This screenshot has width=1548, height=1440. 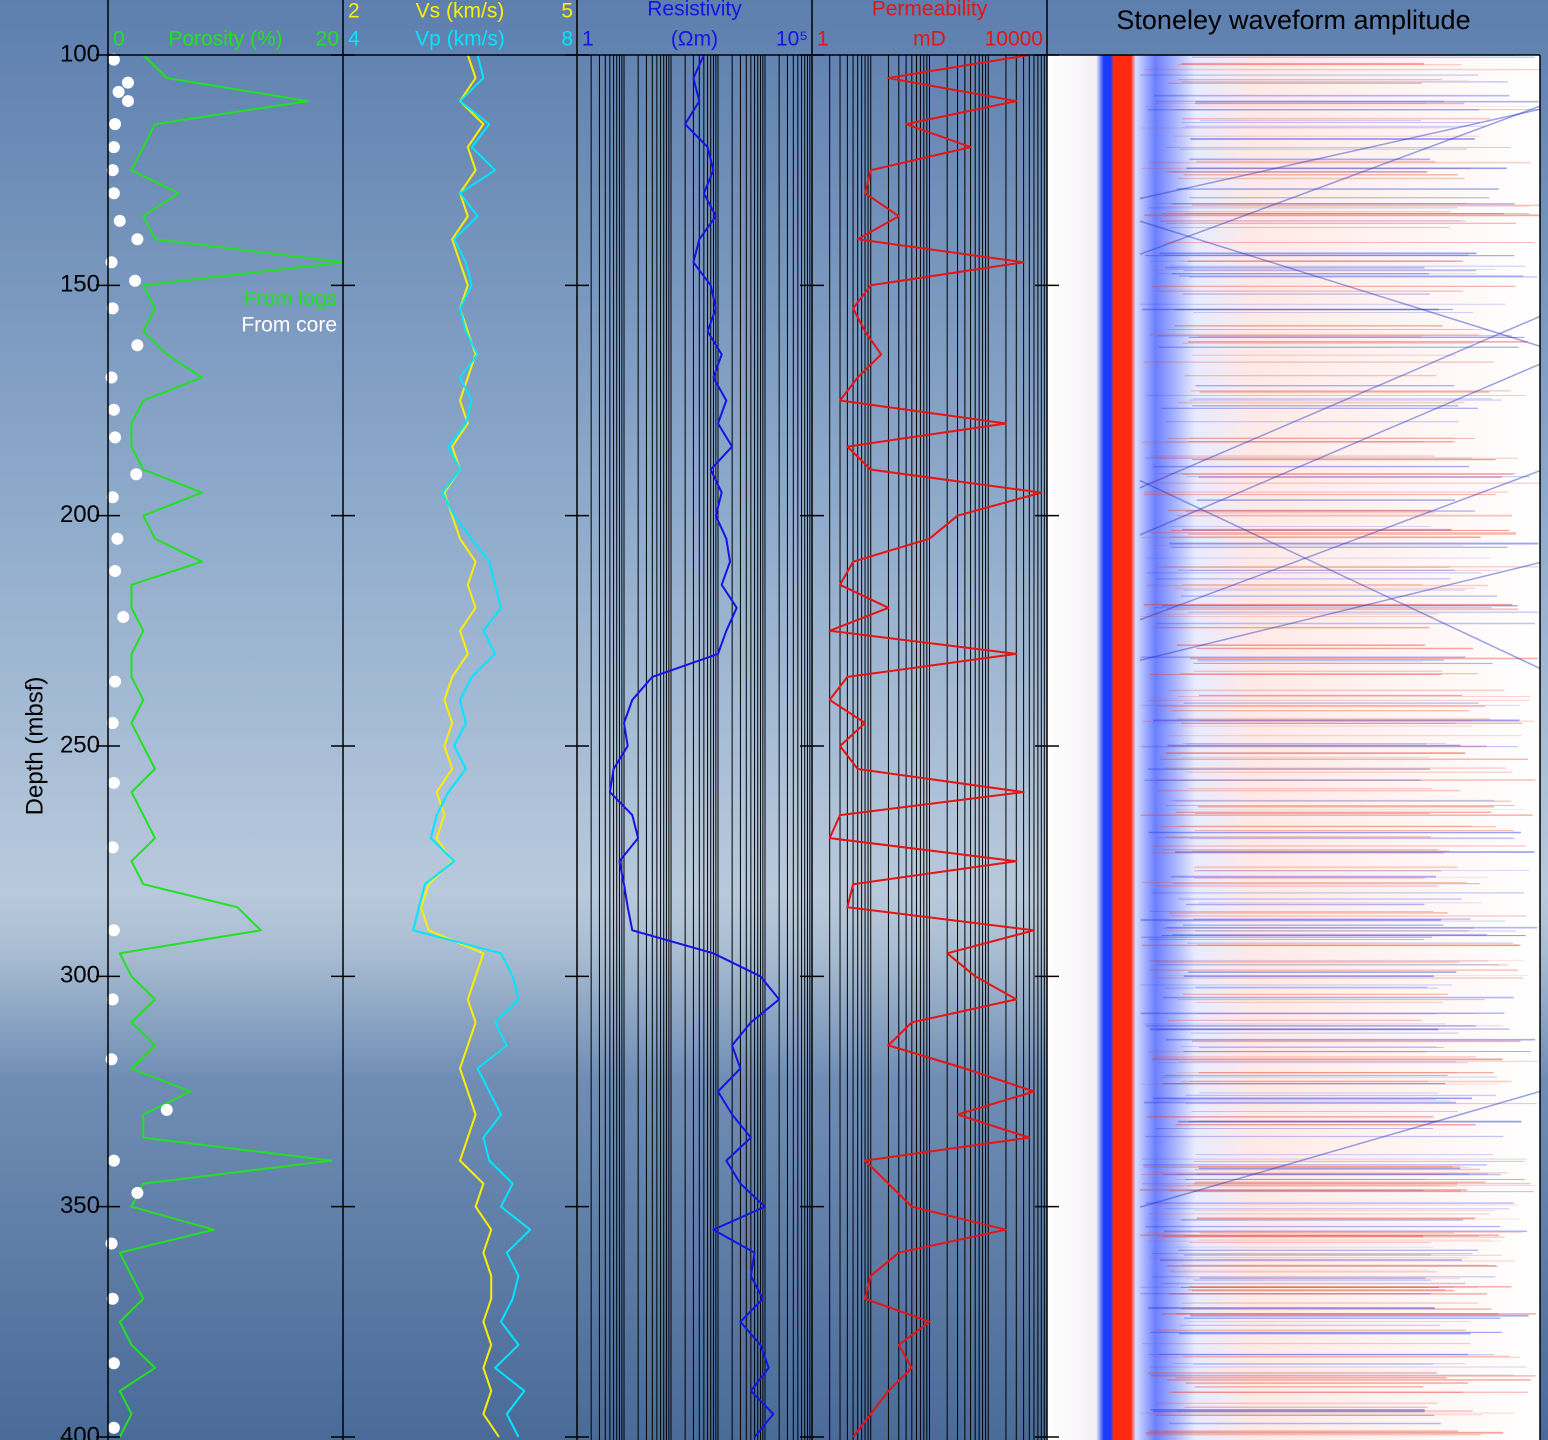 What do you see at coordinates (327, 39) in the screenshot?
I see `x-tick-label: 20` at bounding box center [327, 39].